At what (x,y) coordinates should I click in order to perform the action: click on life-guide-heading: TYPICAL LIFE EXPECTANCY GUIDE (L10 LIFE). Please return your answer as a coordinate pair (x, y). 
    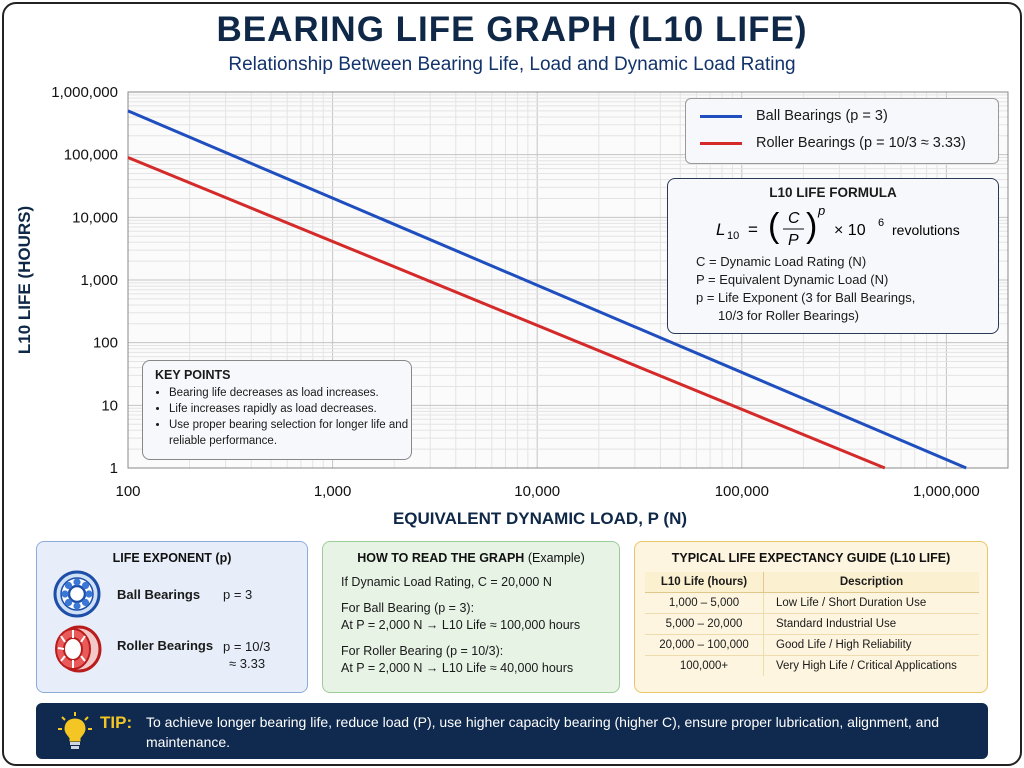
    Looking at the image, I should click on (811, 558).